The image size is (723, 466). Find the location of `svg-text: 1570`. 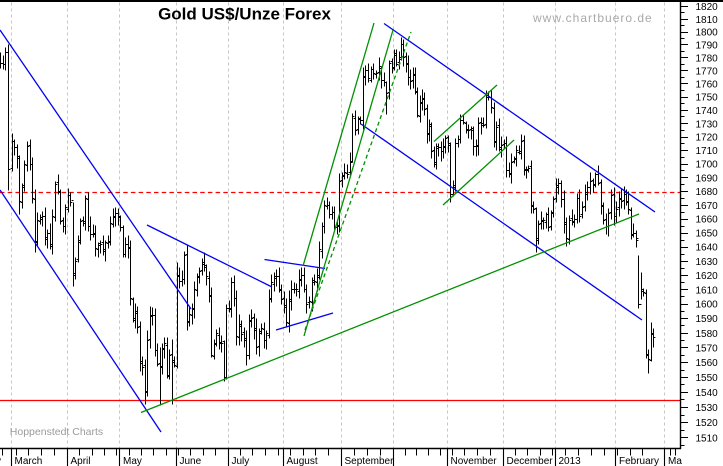

svg-text: 1570 is located at coordinates (707, 349).